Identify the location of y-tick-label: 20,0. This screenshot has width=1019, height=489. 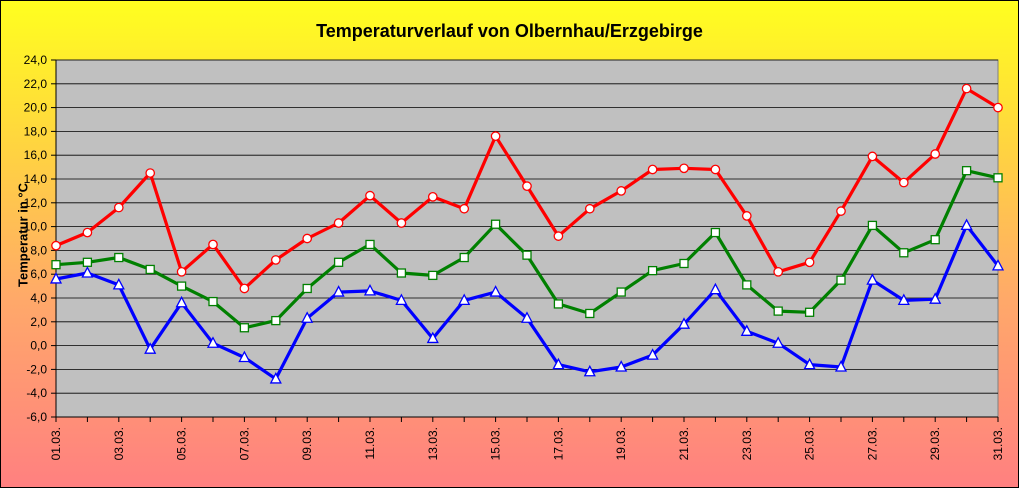
(36, 108).